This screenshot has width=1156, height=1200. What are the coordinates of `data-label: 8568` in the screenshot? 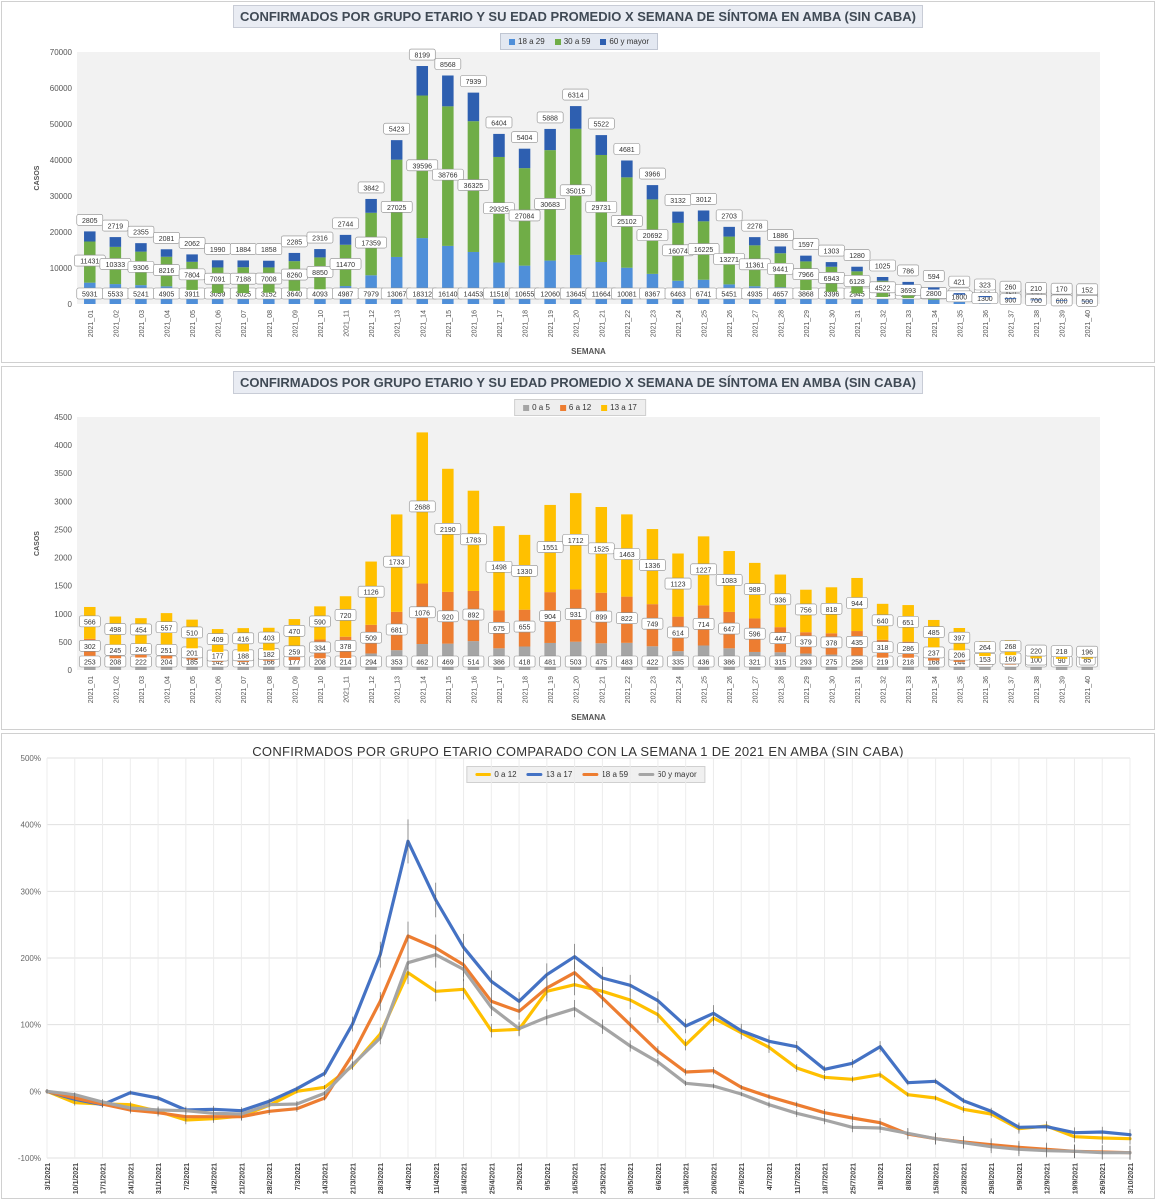 It's located at (448, 64).